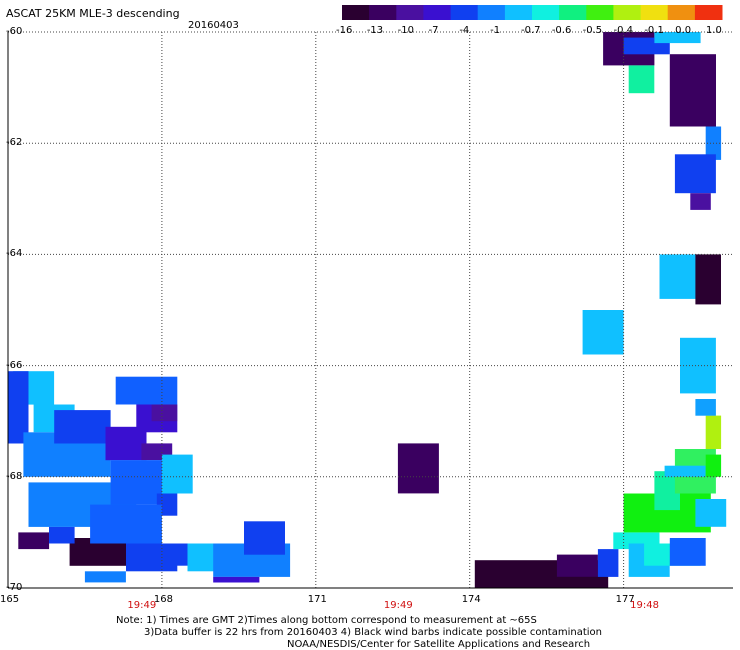 The image size is (740, 650). What do you see at coordinates (375, 30) in the screenshot?
I see `colorbar-label: -13` at bounding box center [375, 30].